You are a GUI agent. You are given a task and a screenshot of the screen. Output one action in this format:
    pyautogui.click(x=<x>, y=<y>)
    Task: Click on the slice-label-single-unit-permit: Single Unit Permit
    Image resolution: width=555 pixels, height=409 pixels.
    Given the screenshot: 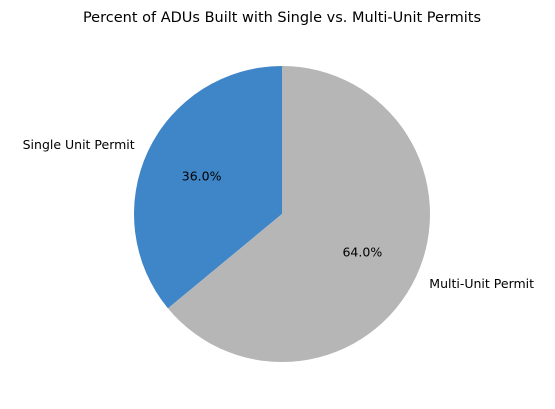 What is the action you would take?
    pyautogui.click(x=79, y=144)
    